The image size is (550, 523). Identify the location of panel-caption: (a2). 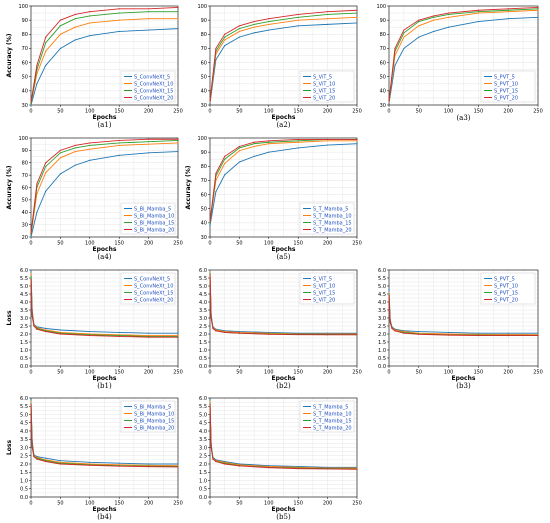
(283, 125).